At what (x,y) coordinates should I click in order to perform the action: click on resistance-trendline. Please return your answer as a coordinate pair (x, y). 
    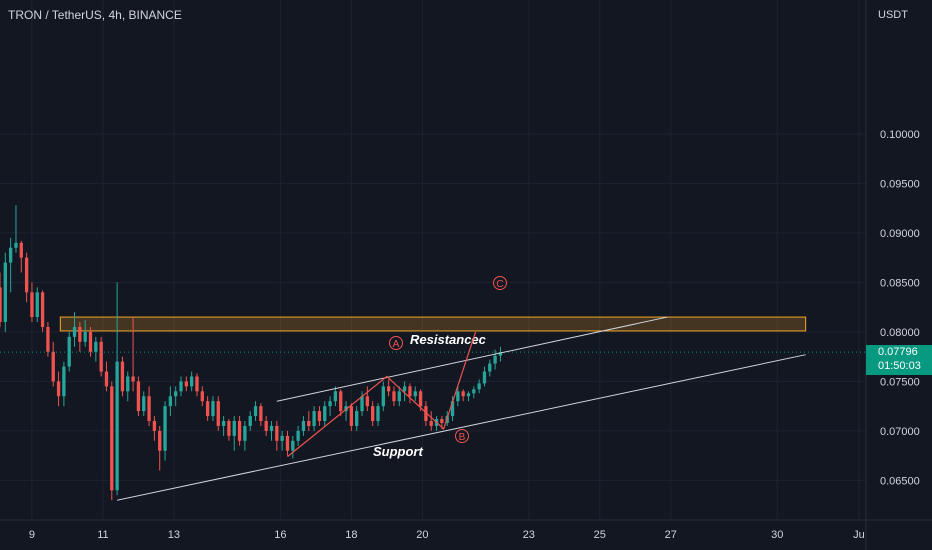
    Looking at the image, I should click on (472, 359).